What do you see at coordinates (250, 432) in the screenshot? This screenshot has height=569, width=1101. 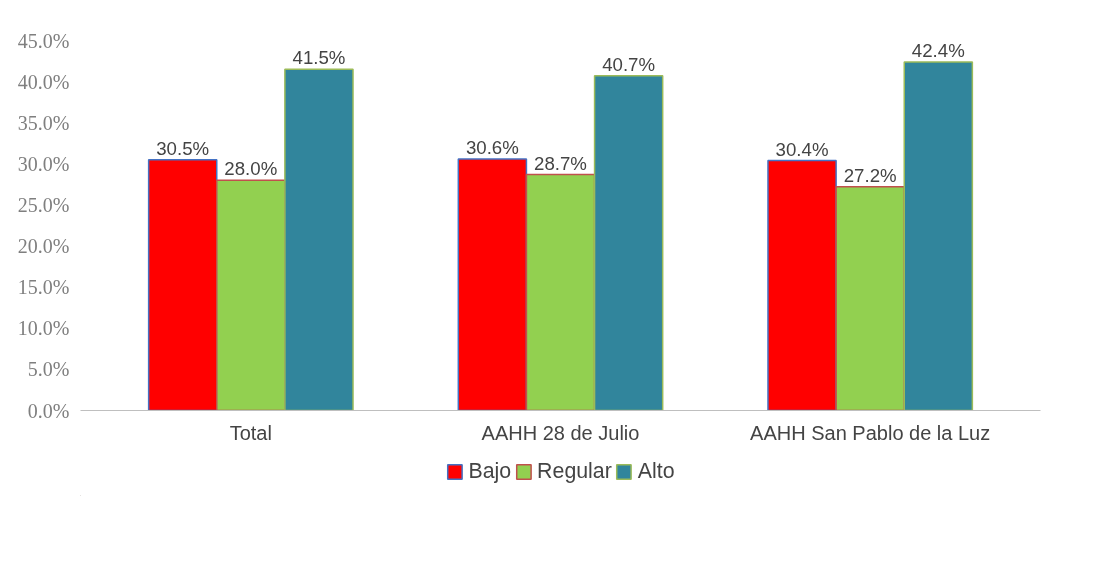 I see `x-tick-label: Total` at bounding box center [250, 432].